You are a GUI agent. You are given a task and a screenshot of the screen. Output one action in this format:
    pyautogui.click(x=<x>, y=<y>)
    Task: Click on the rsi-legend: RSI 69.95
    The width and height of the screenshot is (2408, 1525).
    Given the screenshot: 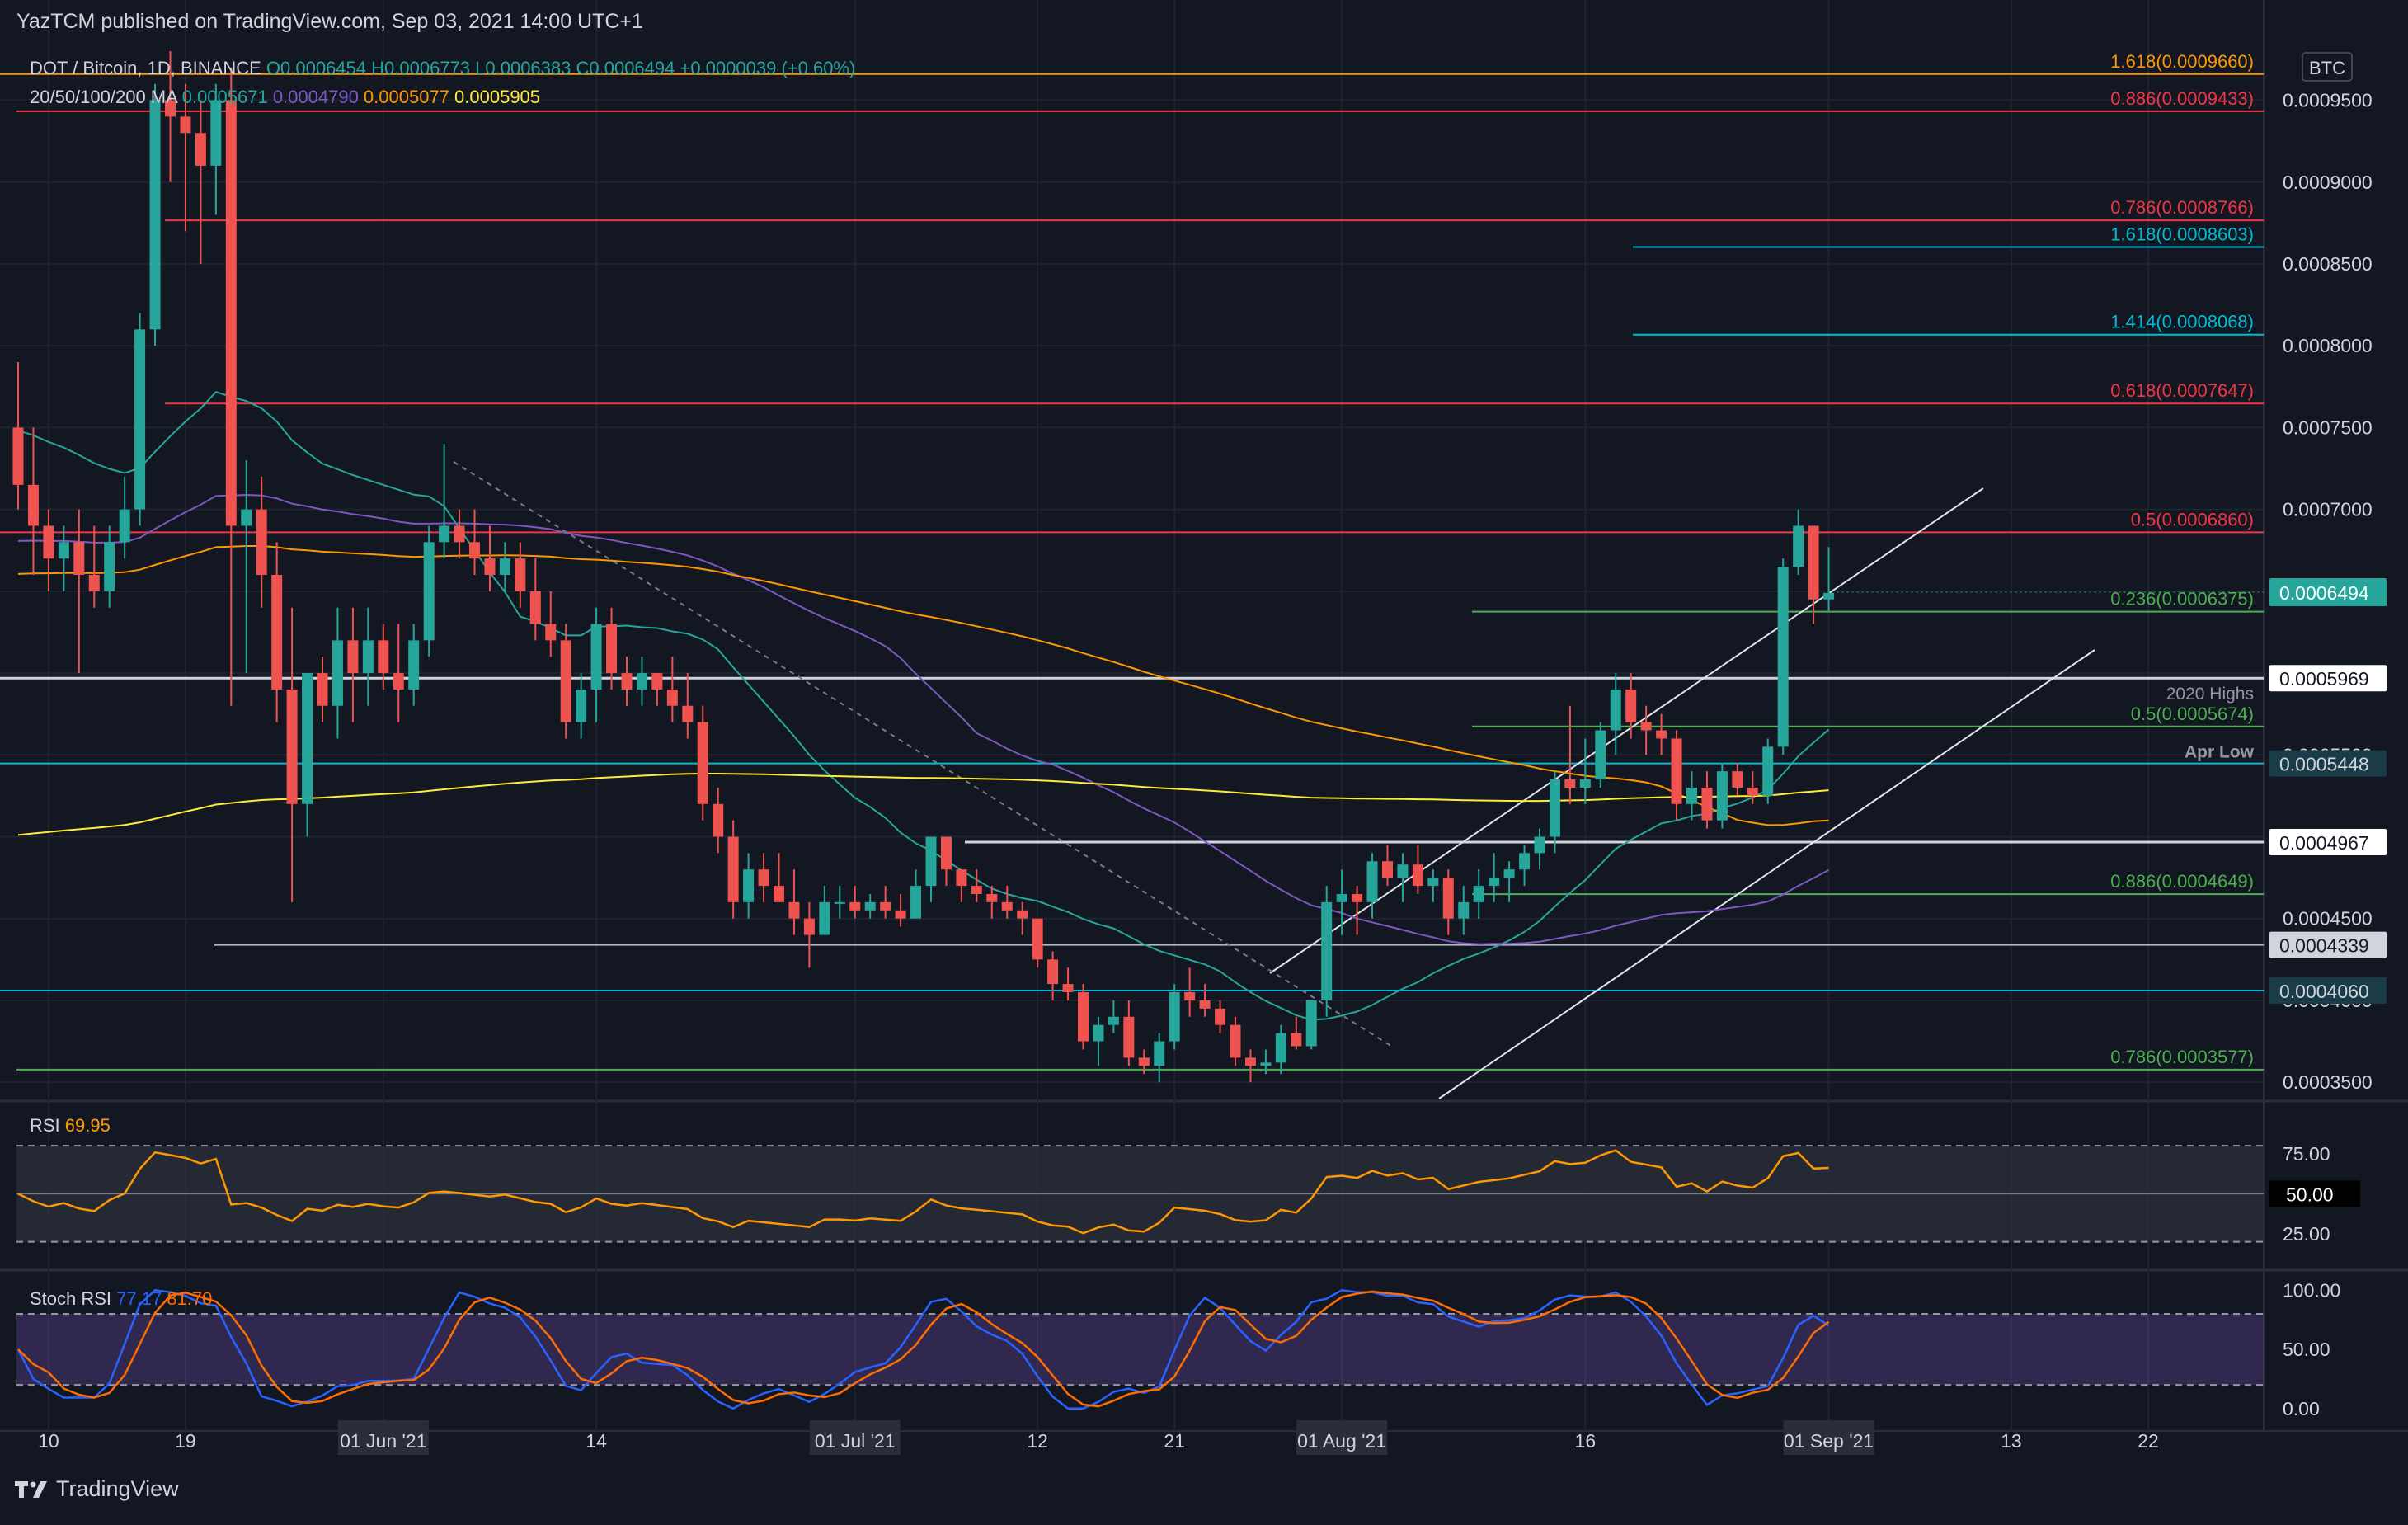 What is the action you would take?
    pyautogui.click(x=70, y=1125)
    